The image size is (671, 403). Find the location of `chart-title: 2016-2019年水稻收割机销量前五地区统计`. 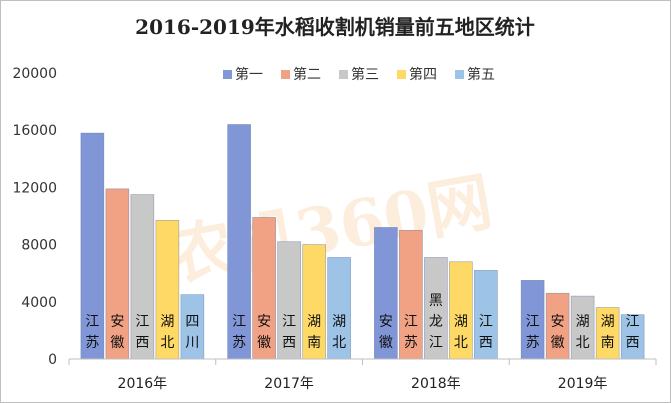

chart-title: 2016-2019年水稻收割机销量前五地区统计 is located at coordinates (335, 27).